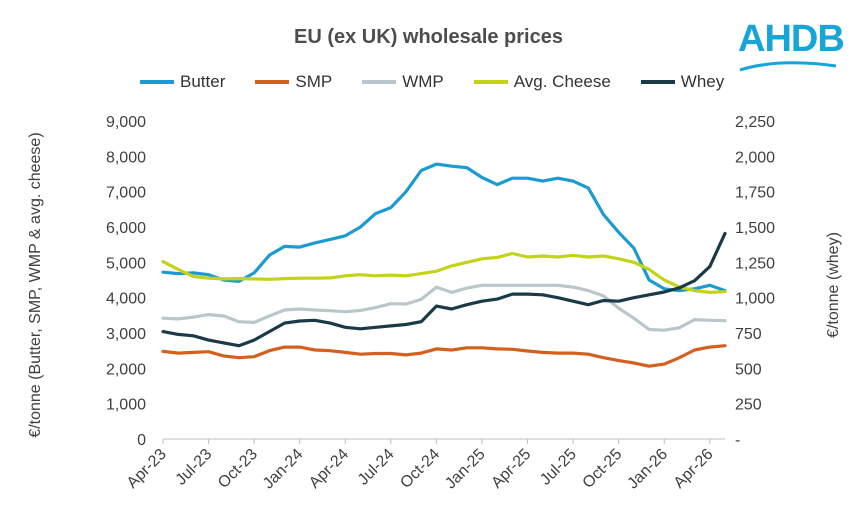 Image resolution: width=857 pixels, height=520 pixels. I want to click on y2-tick-label: 2,000, so click(755, 157).